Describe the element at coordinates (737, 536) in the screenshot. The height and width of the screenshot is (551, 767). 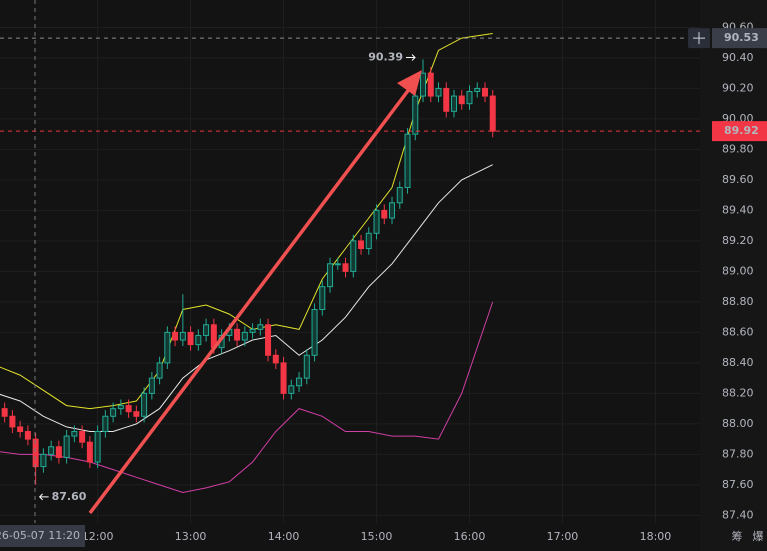
I see `footer-button: 筹` at that location.